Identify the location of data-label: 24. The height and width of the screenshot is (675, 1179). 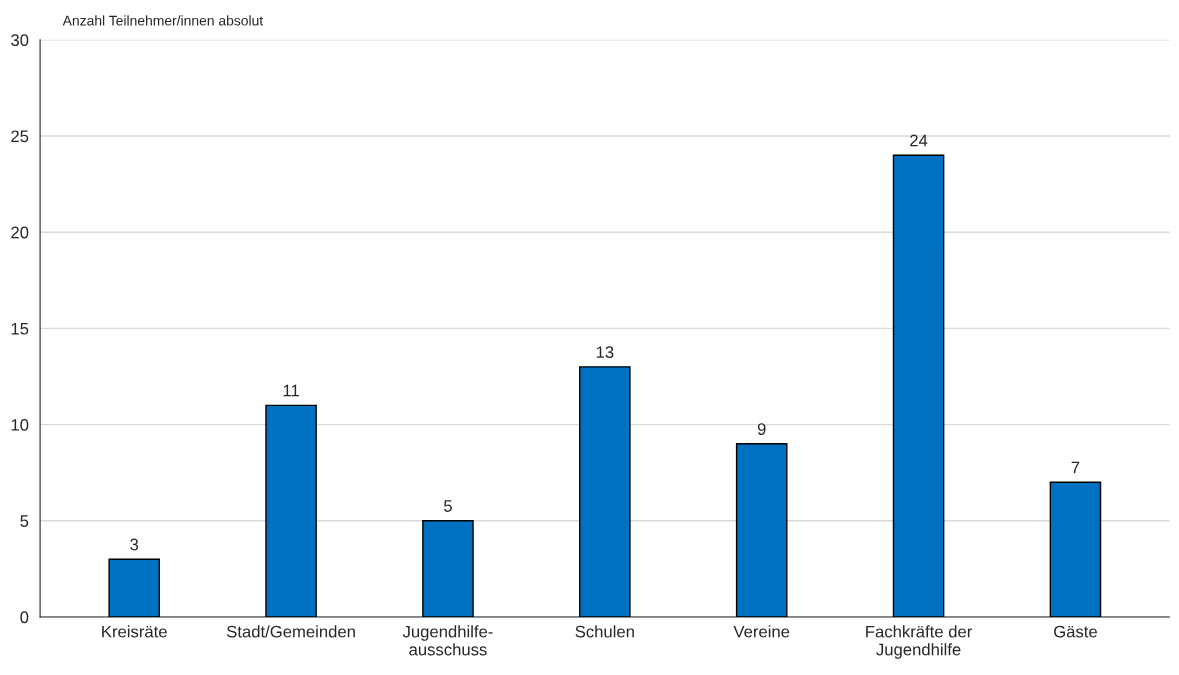
(919, 140).